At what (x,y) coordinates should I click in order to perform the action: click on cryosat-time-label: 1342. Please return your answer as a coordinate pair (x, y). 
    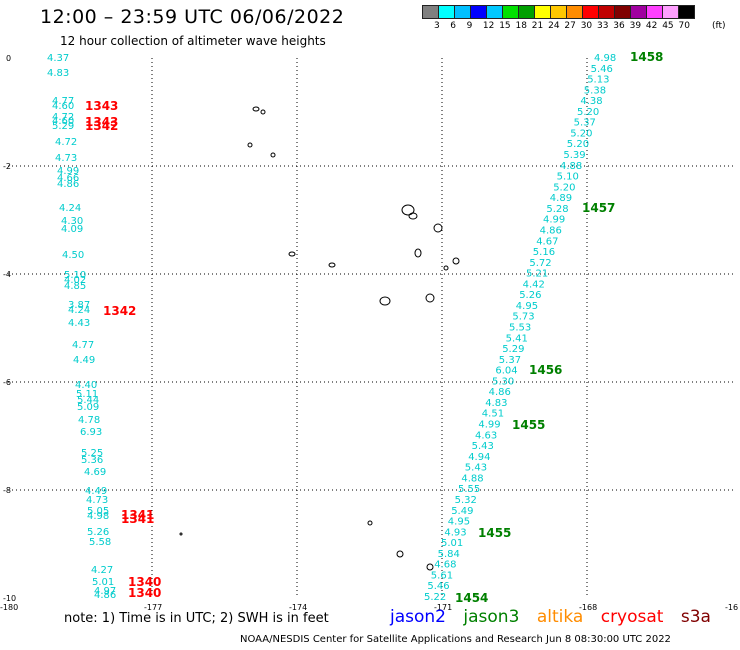
    Looking at the image, I should click on (119, 311).